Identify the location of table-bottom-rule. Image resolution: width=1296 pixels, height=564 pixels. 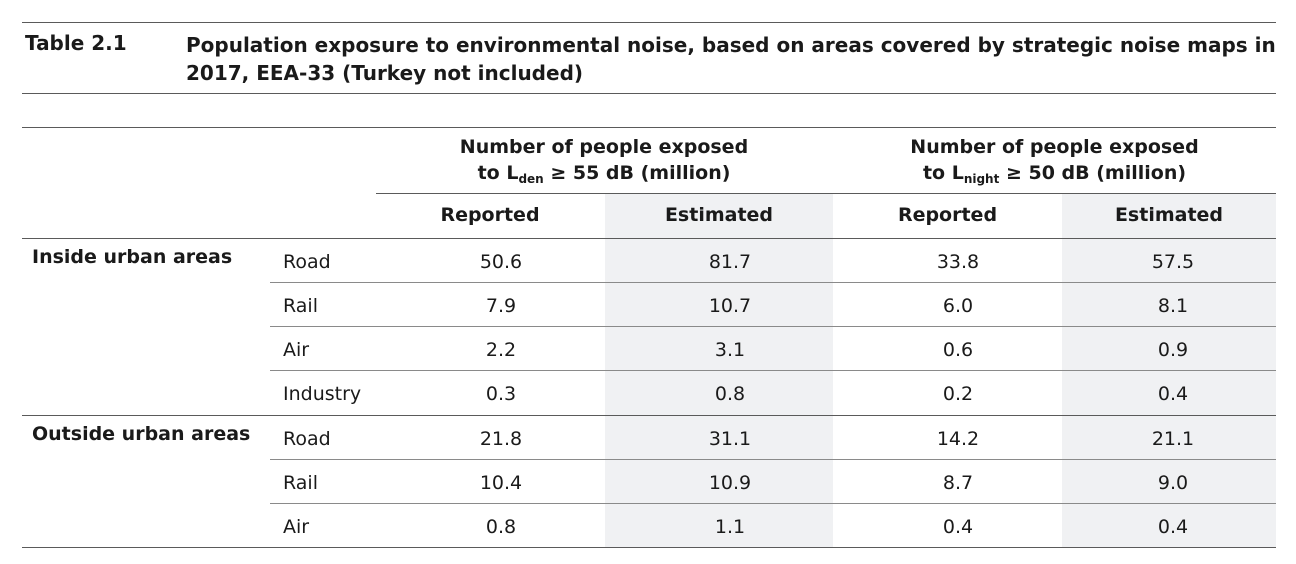
(649, 547).